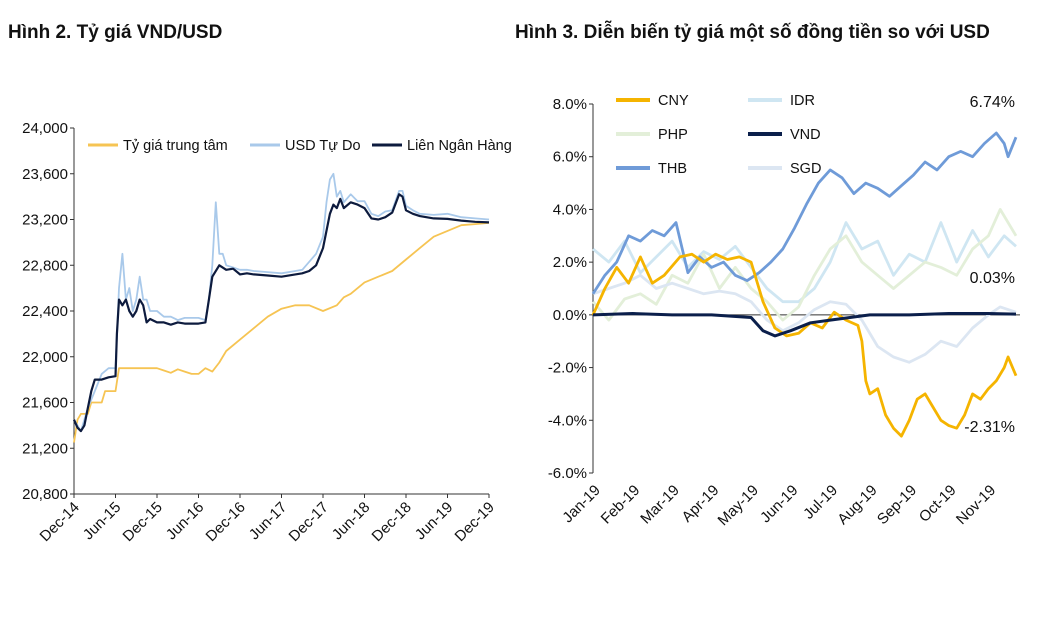 This screenshot has height=630, width=1050. Describe the element at coordinates (567, 473) in the screenshot. I see `right-y-tick-label: -6.0%` at that location.